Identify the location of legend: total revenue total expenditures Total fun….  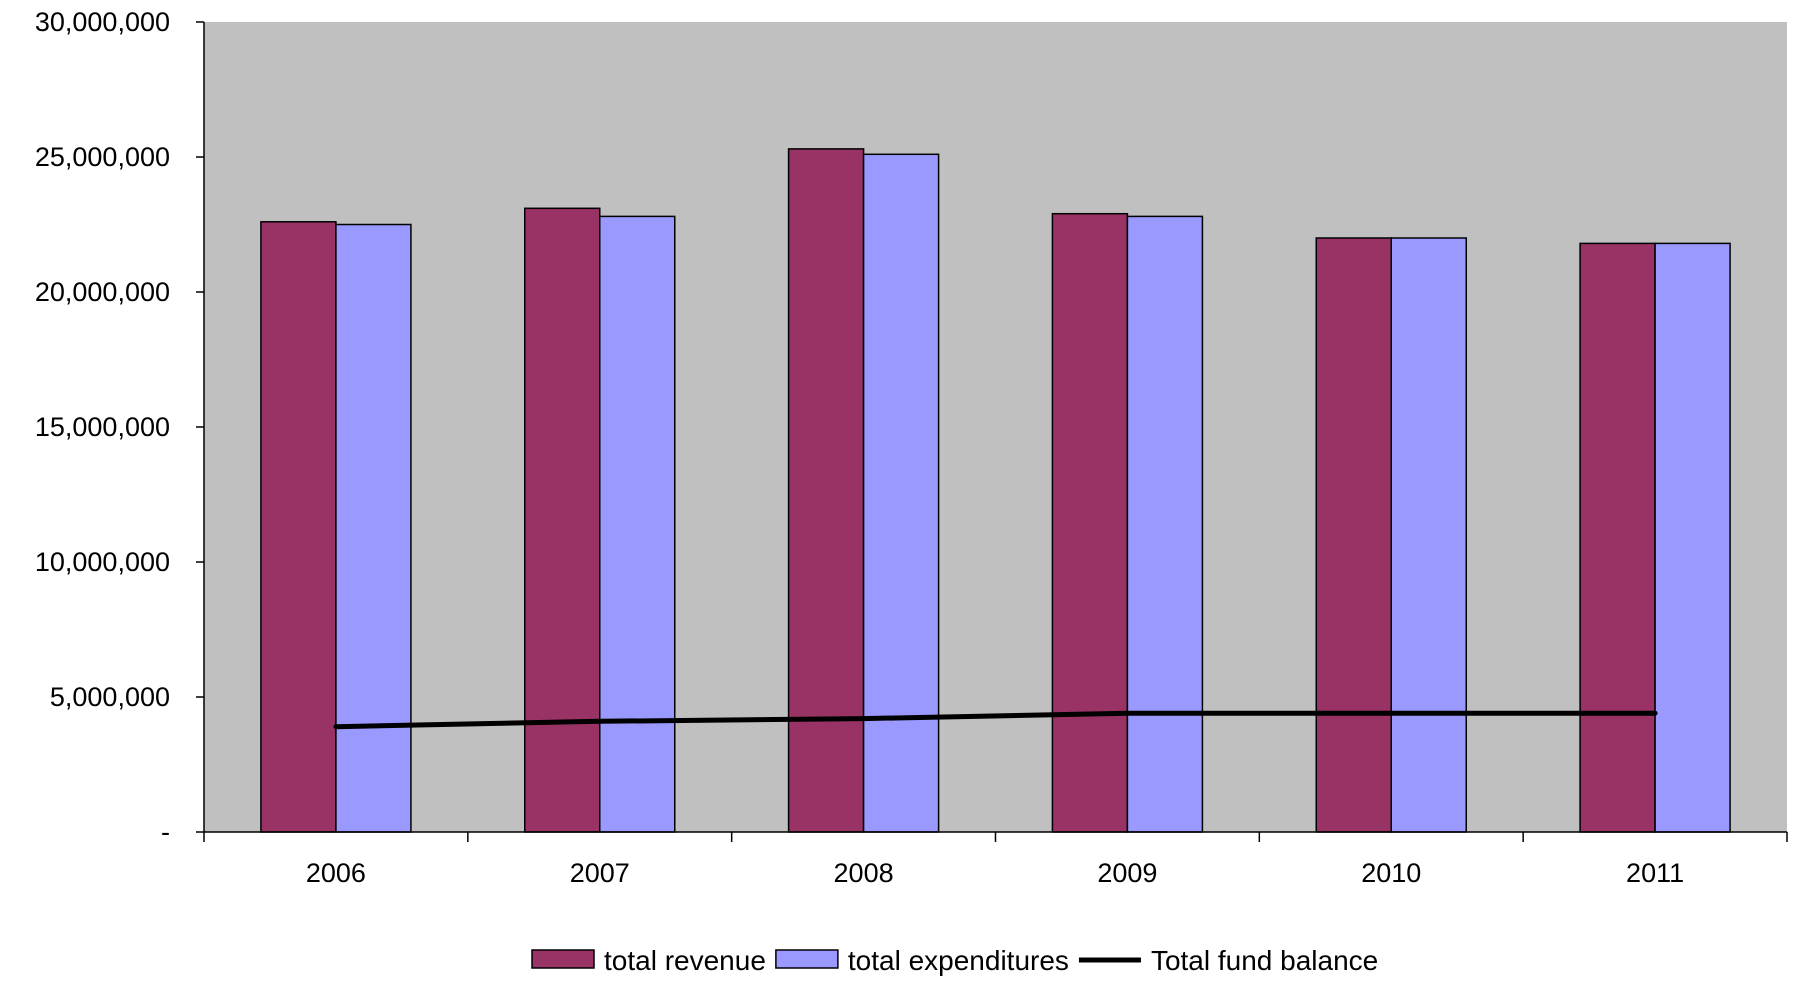
(955, 960).